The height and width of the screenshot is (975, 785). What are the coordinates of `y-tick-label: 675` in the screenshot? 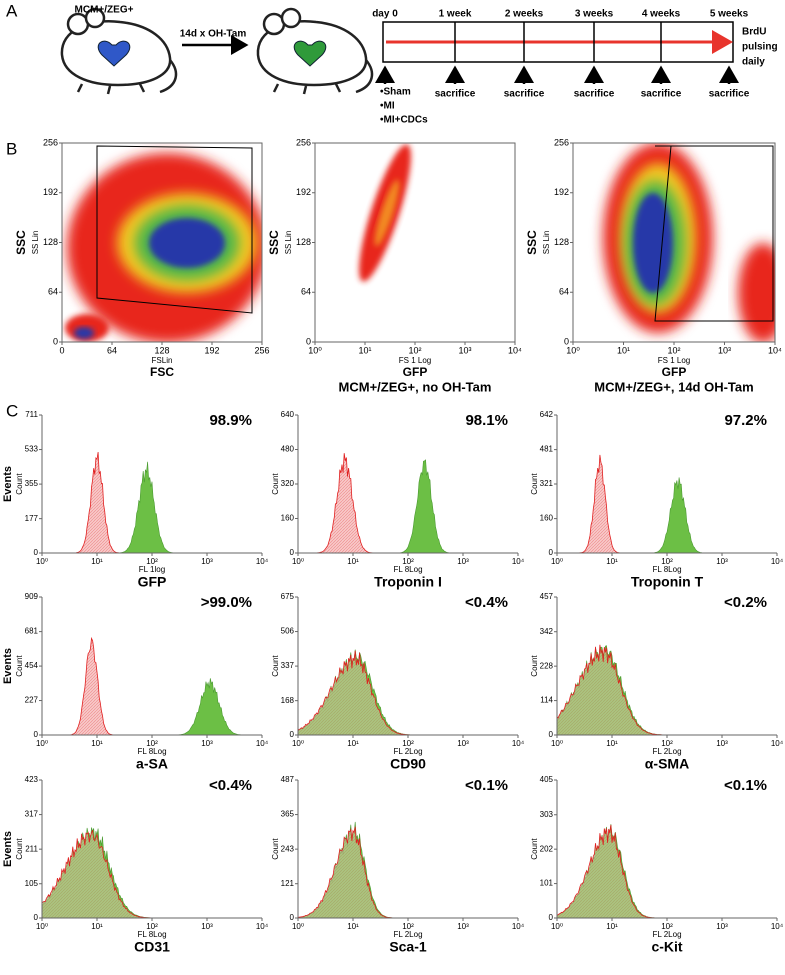 It's located at (288, 596).